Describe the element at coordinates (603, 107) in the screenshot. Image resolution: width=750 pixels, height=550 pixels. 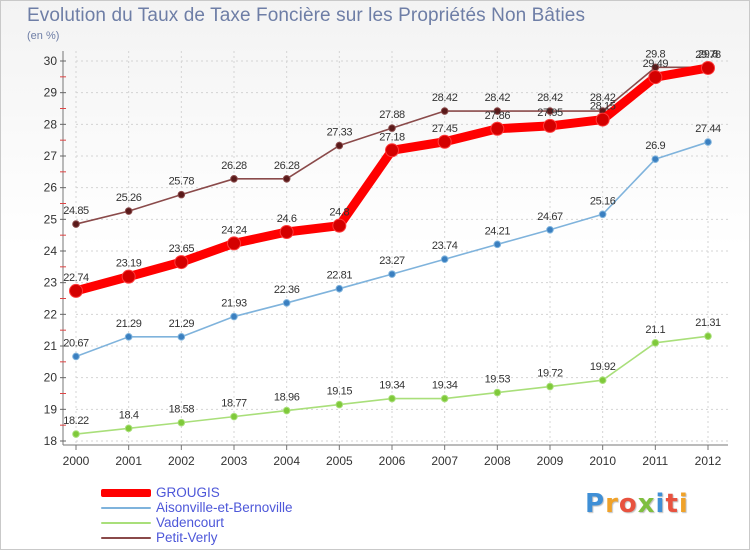
I see `data-label: 28.15` at that location.